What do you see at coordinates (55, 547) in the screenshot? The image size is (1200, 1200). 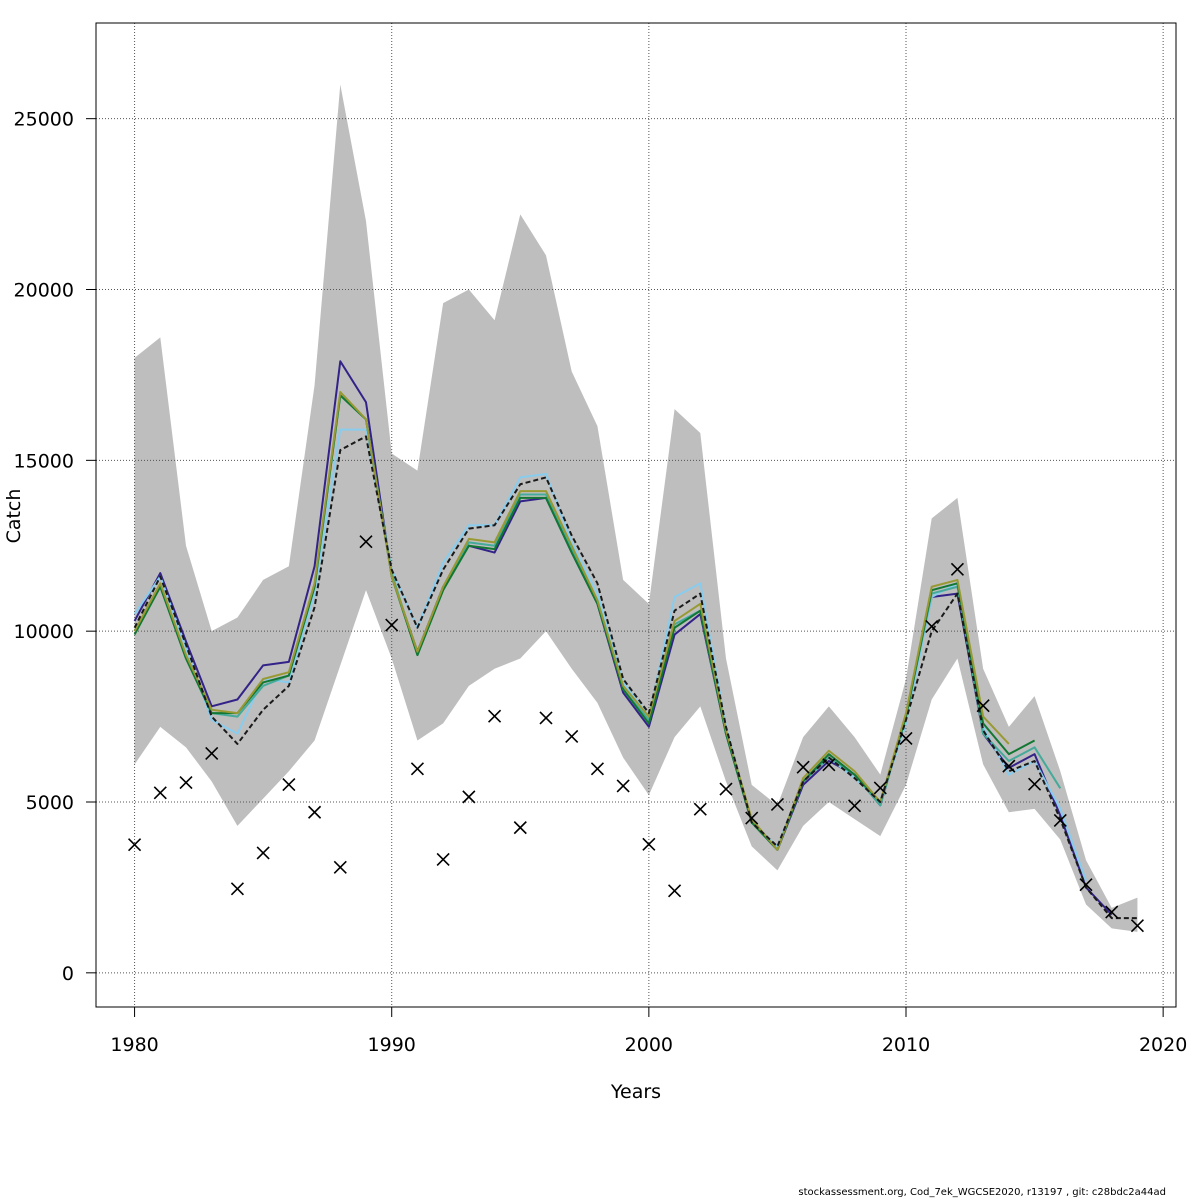 I see `y-axis: 0 5000 10000 15000 20000 25000` at bounding box center [55, 547].